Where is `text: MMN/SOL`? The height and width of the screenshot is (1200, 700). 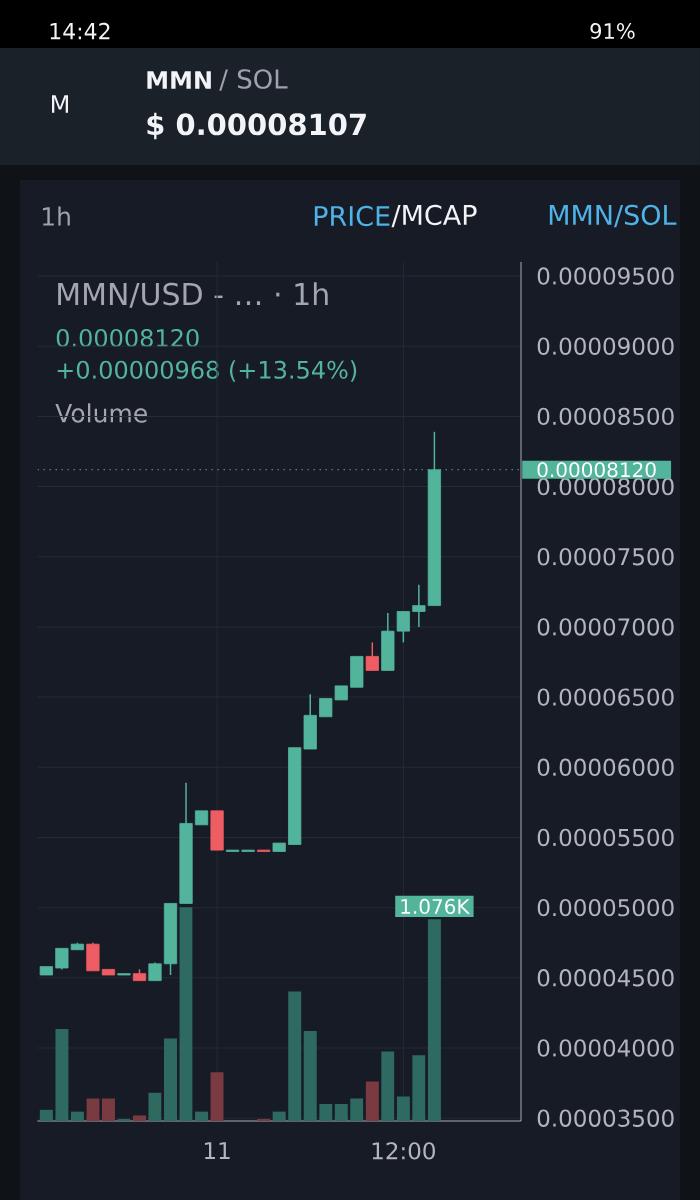 text: MMN/SOL is located at coordinates (613, 216).